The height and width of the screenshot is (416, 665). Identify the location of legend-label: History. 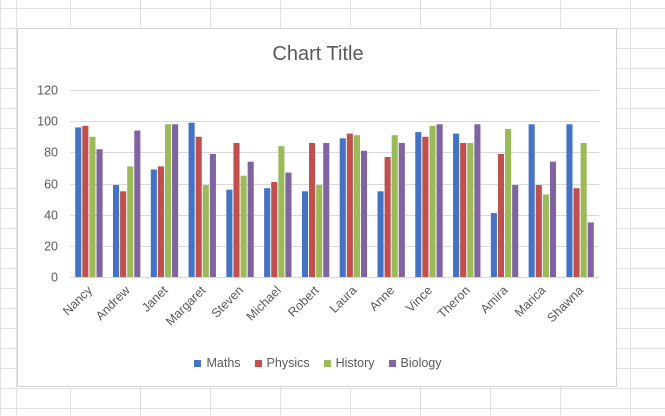
(355, 363).